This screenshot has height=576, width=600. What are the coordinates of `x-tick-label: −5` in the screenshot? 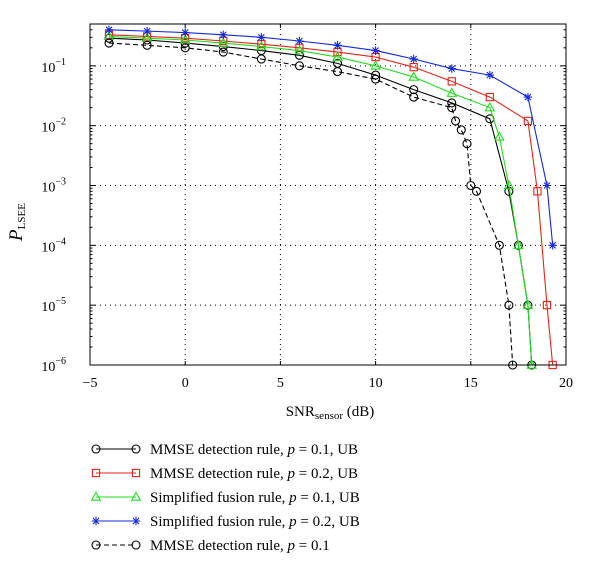 It's located at (90, 383).